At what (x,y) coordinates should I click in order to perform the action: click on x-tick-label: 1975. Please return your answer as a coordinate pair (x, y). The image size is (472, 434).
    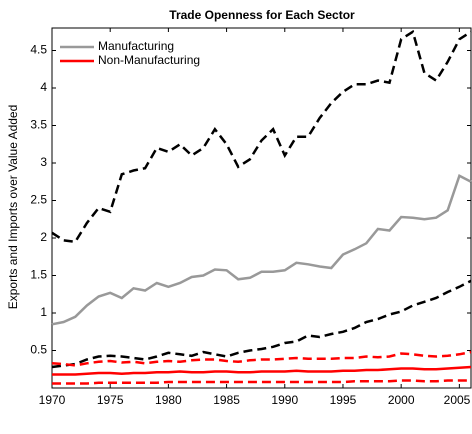
    Looking at the image, I should click on (110, 400).